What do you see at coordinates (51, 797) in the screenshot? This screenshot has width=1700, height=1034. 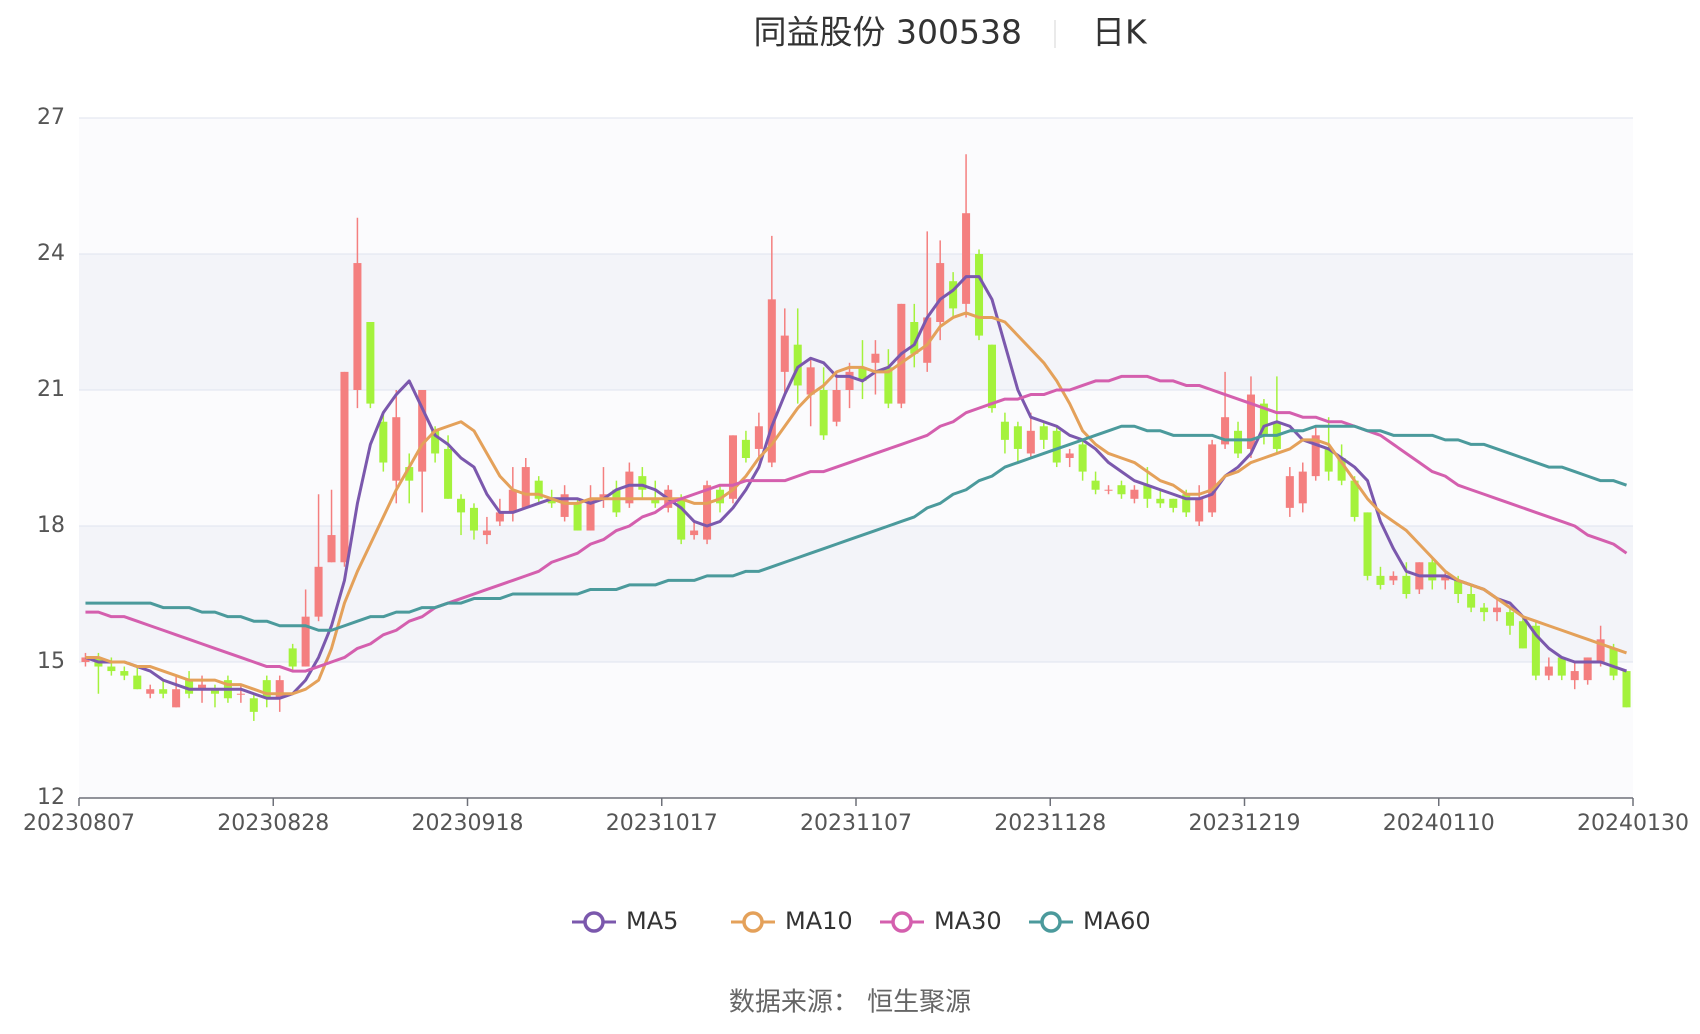 I see `y-tick-label: 12` at bounding box center [51, 797].